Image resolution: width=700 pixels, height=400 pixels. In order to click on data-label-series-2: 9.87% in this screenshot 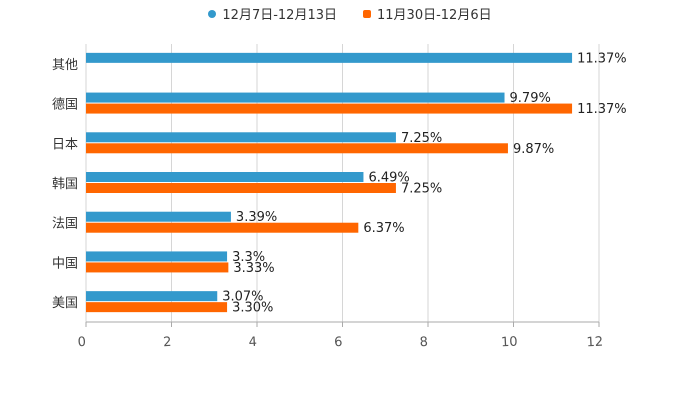, I will do `click(533, 149)`.